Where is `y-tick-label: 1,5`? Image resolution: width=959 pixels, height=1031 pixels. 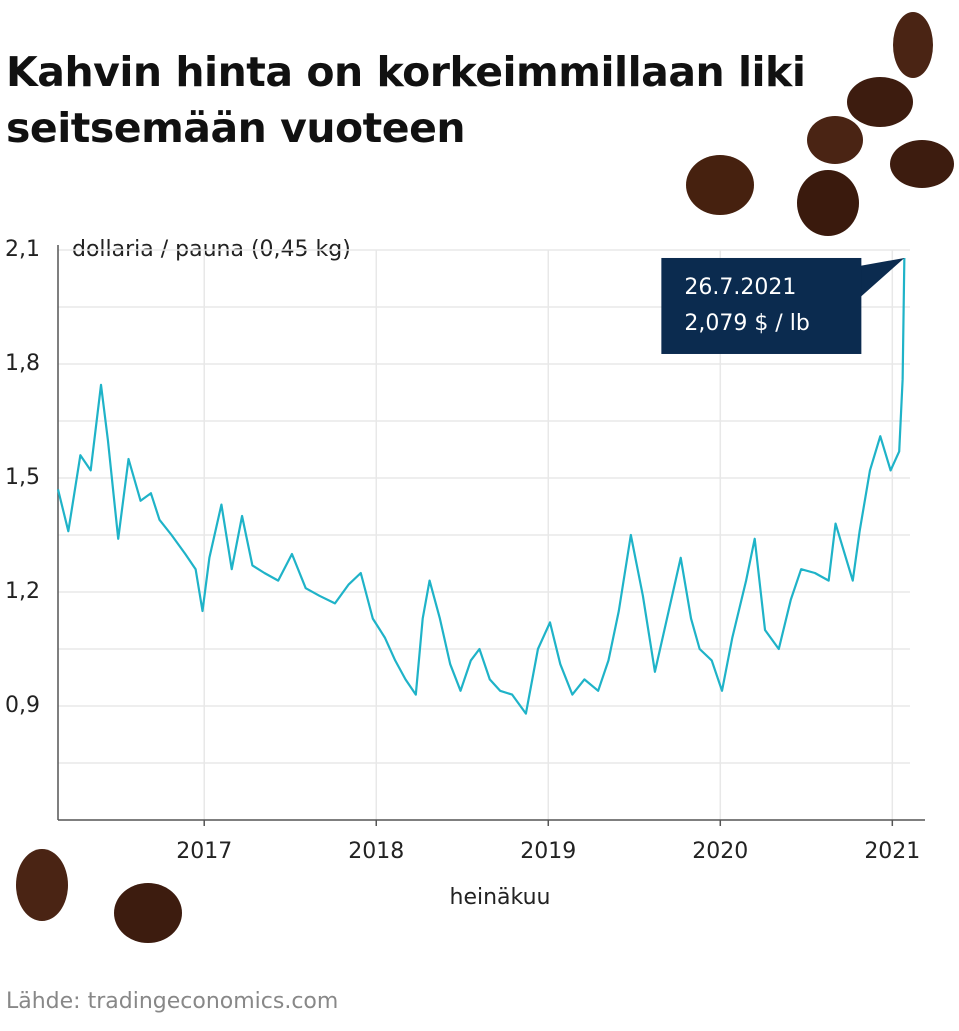 y-tick-label: 1,5 is located at coordinates (22, 477).